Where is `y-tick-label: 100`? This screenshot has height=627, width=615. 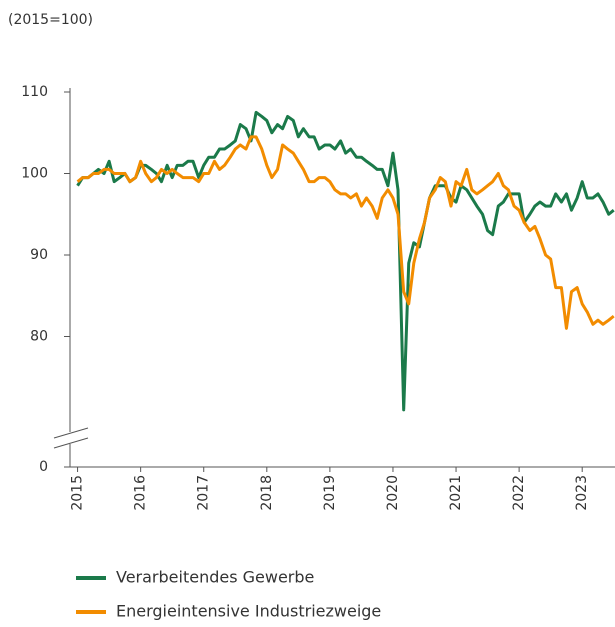 y-tick-label: 100 is located at coordinates (34, 174).